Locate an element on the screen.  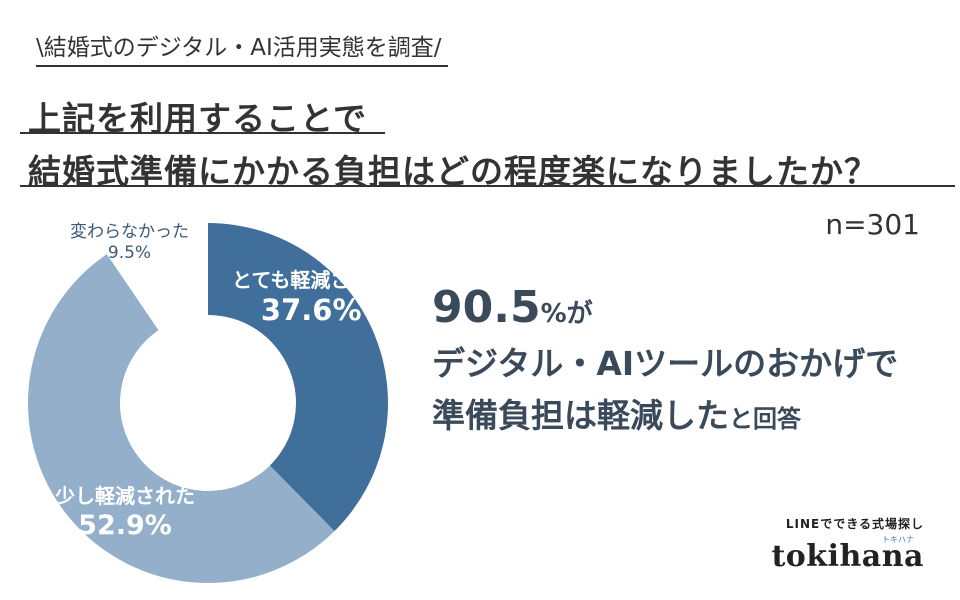
callout-value: 90.5 is located at coordinates (486, 307).